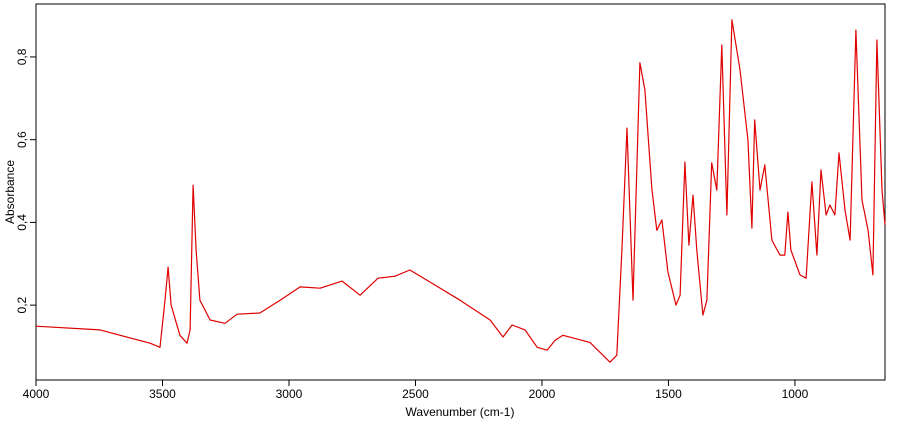 The width and height of the screenshot is (910, 425). I want to click on x-tick-label: 3500, so click(162, 394).